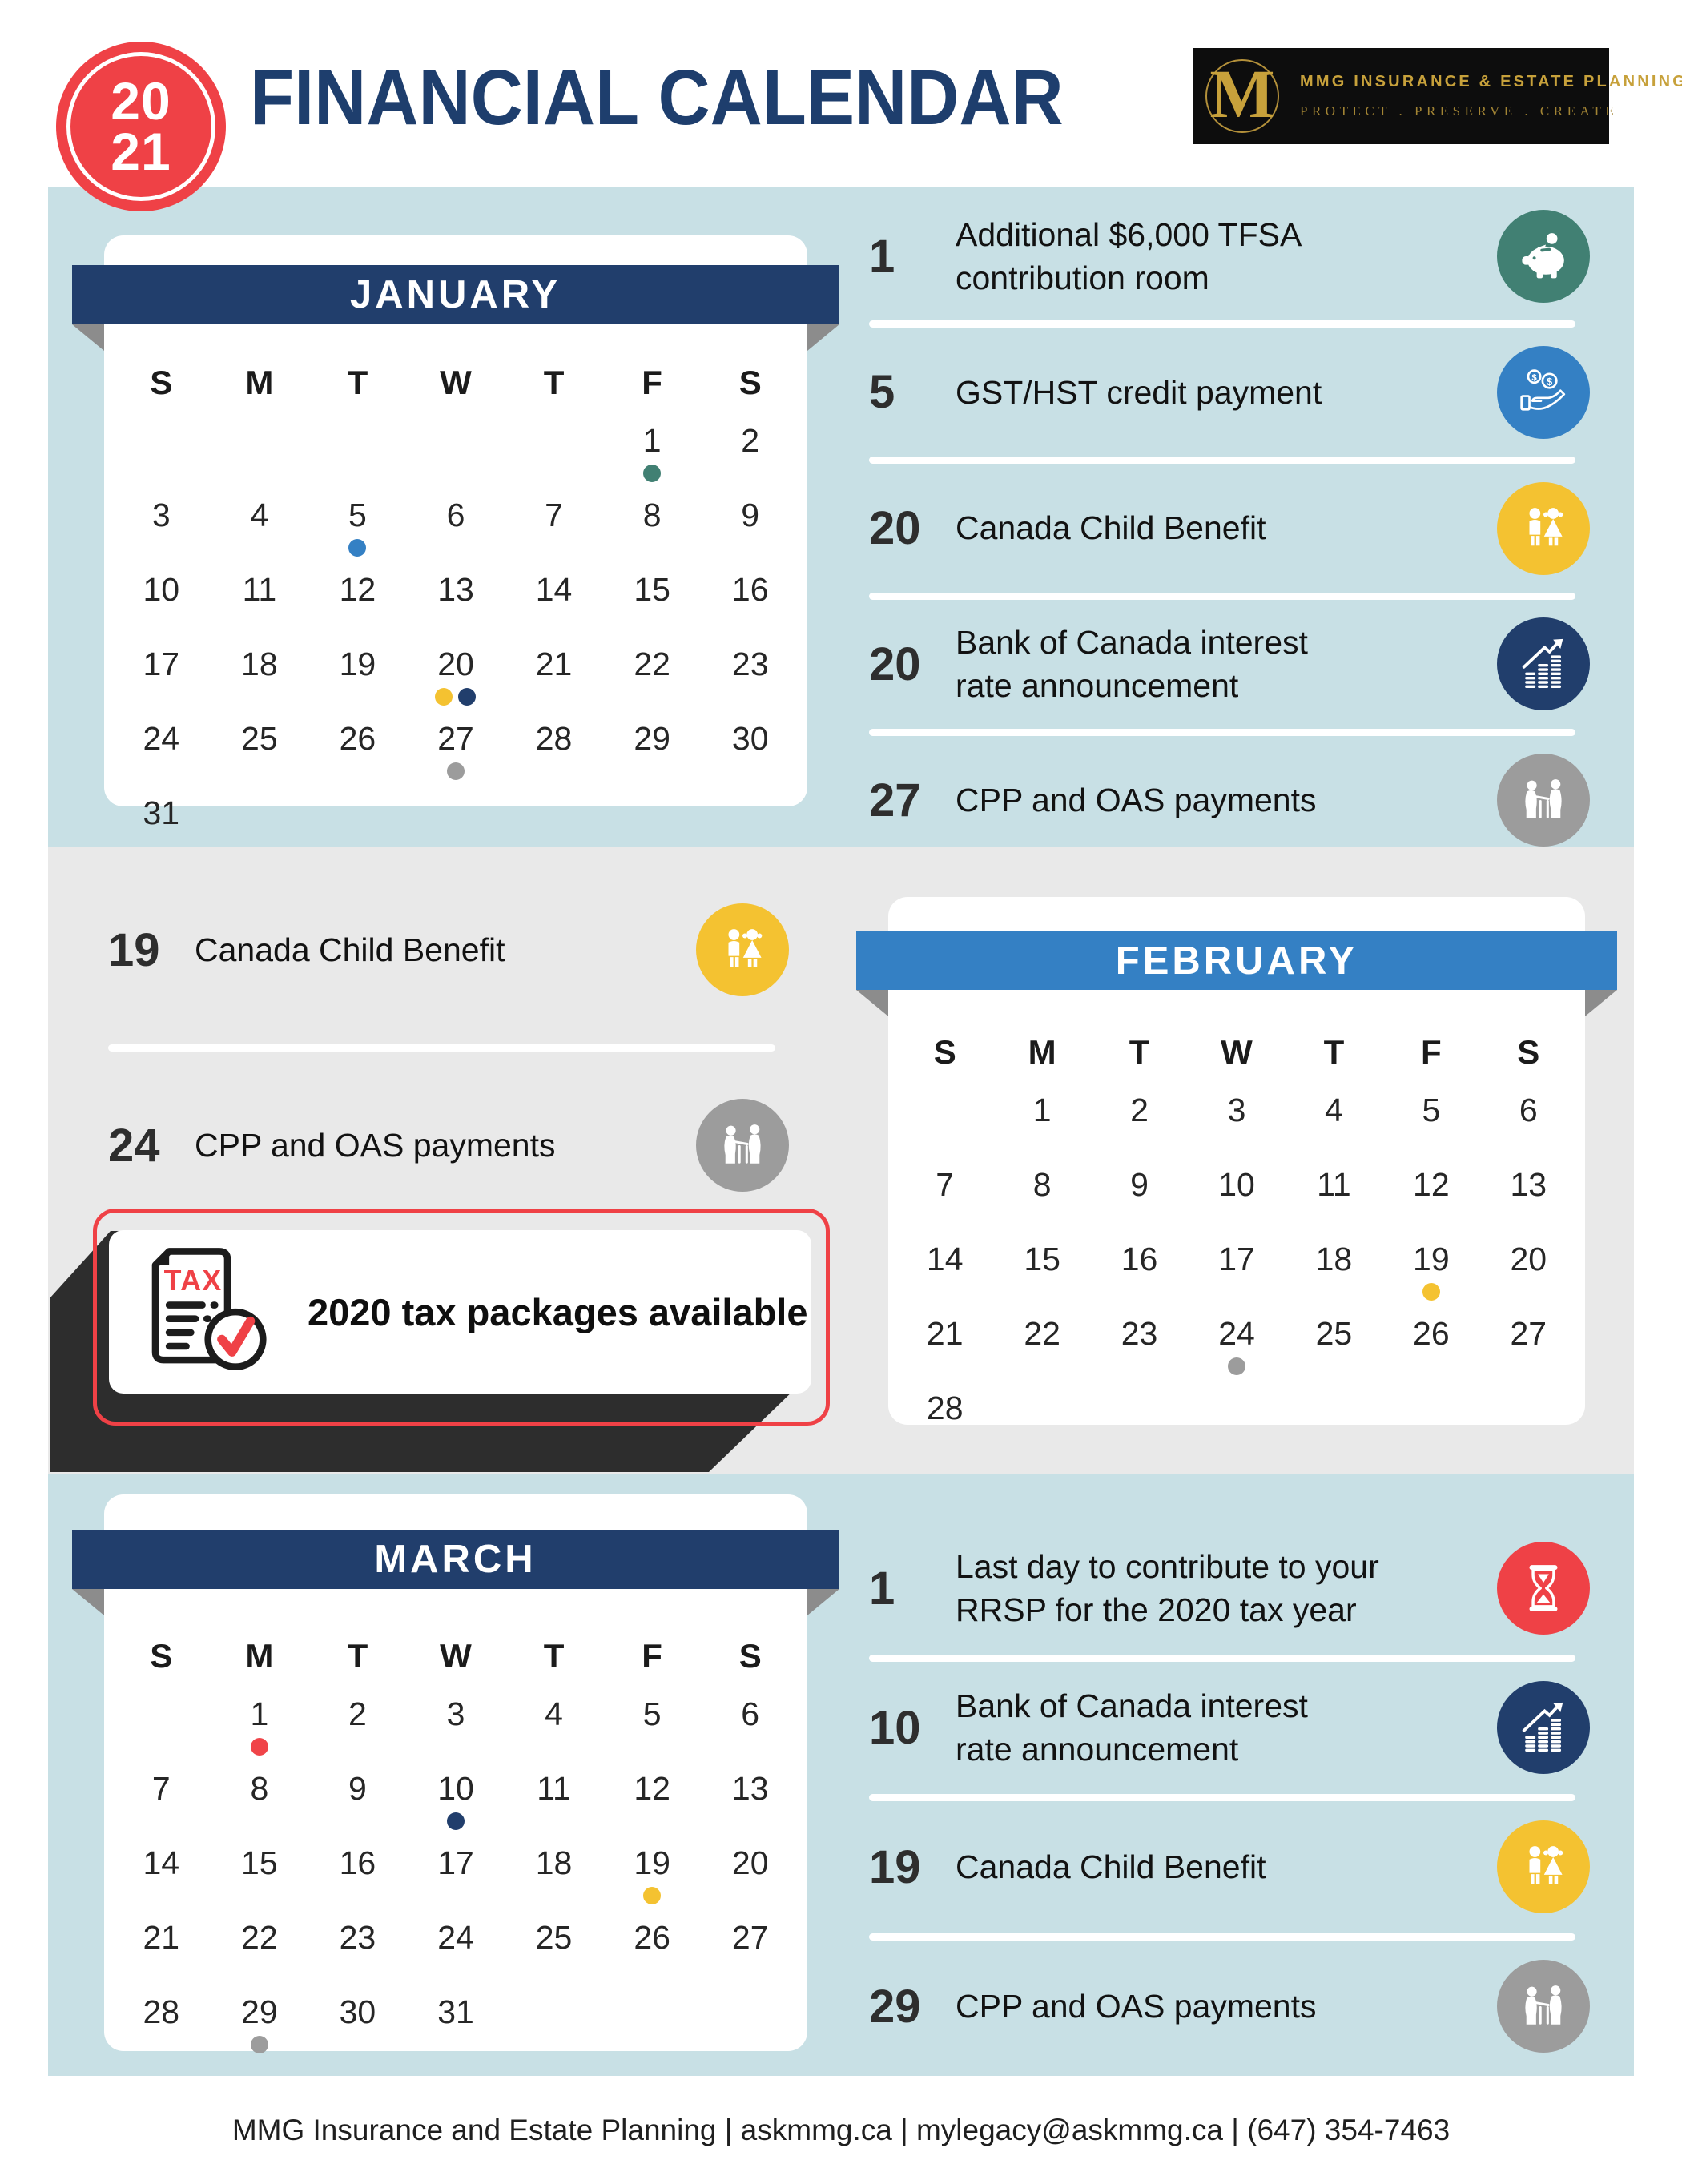 The height and width of the screenshot is (2184, 1682). What do you see at coordinates (357, 1862) in the screenshot?
I see `day-number: 16` at bounding box center [357, 1862].